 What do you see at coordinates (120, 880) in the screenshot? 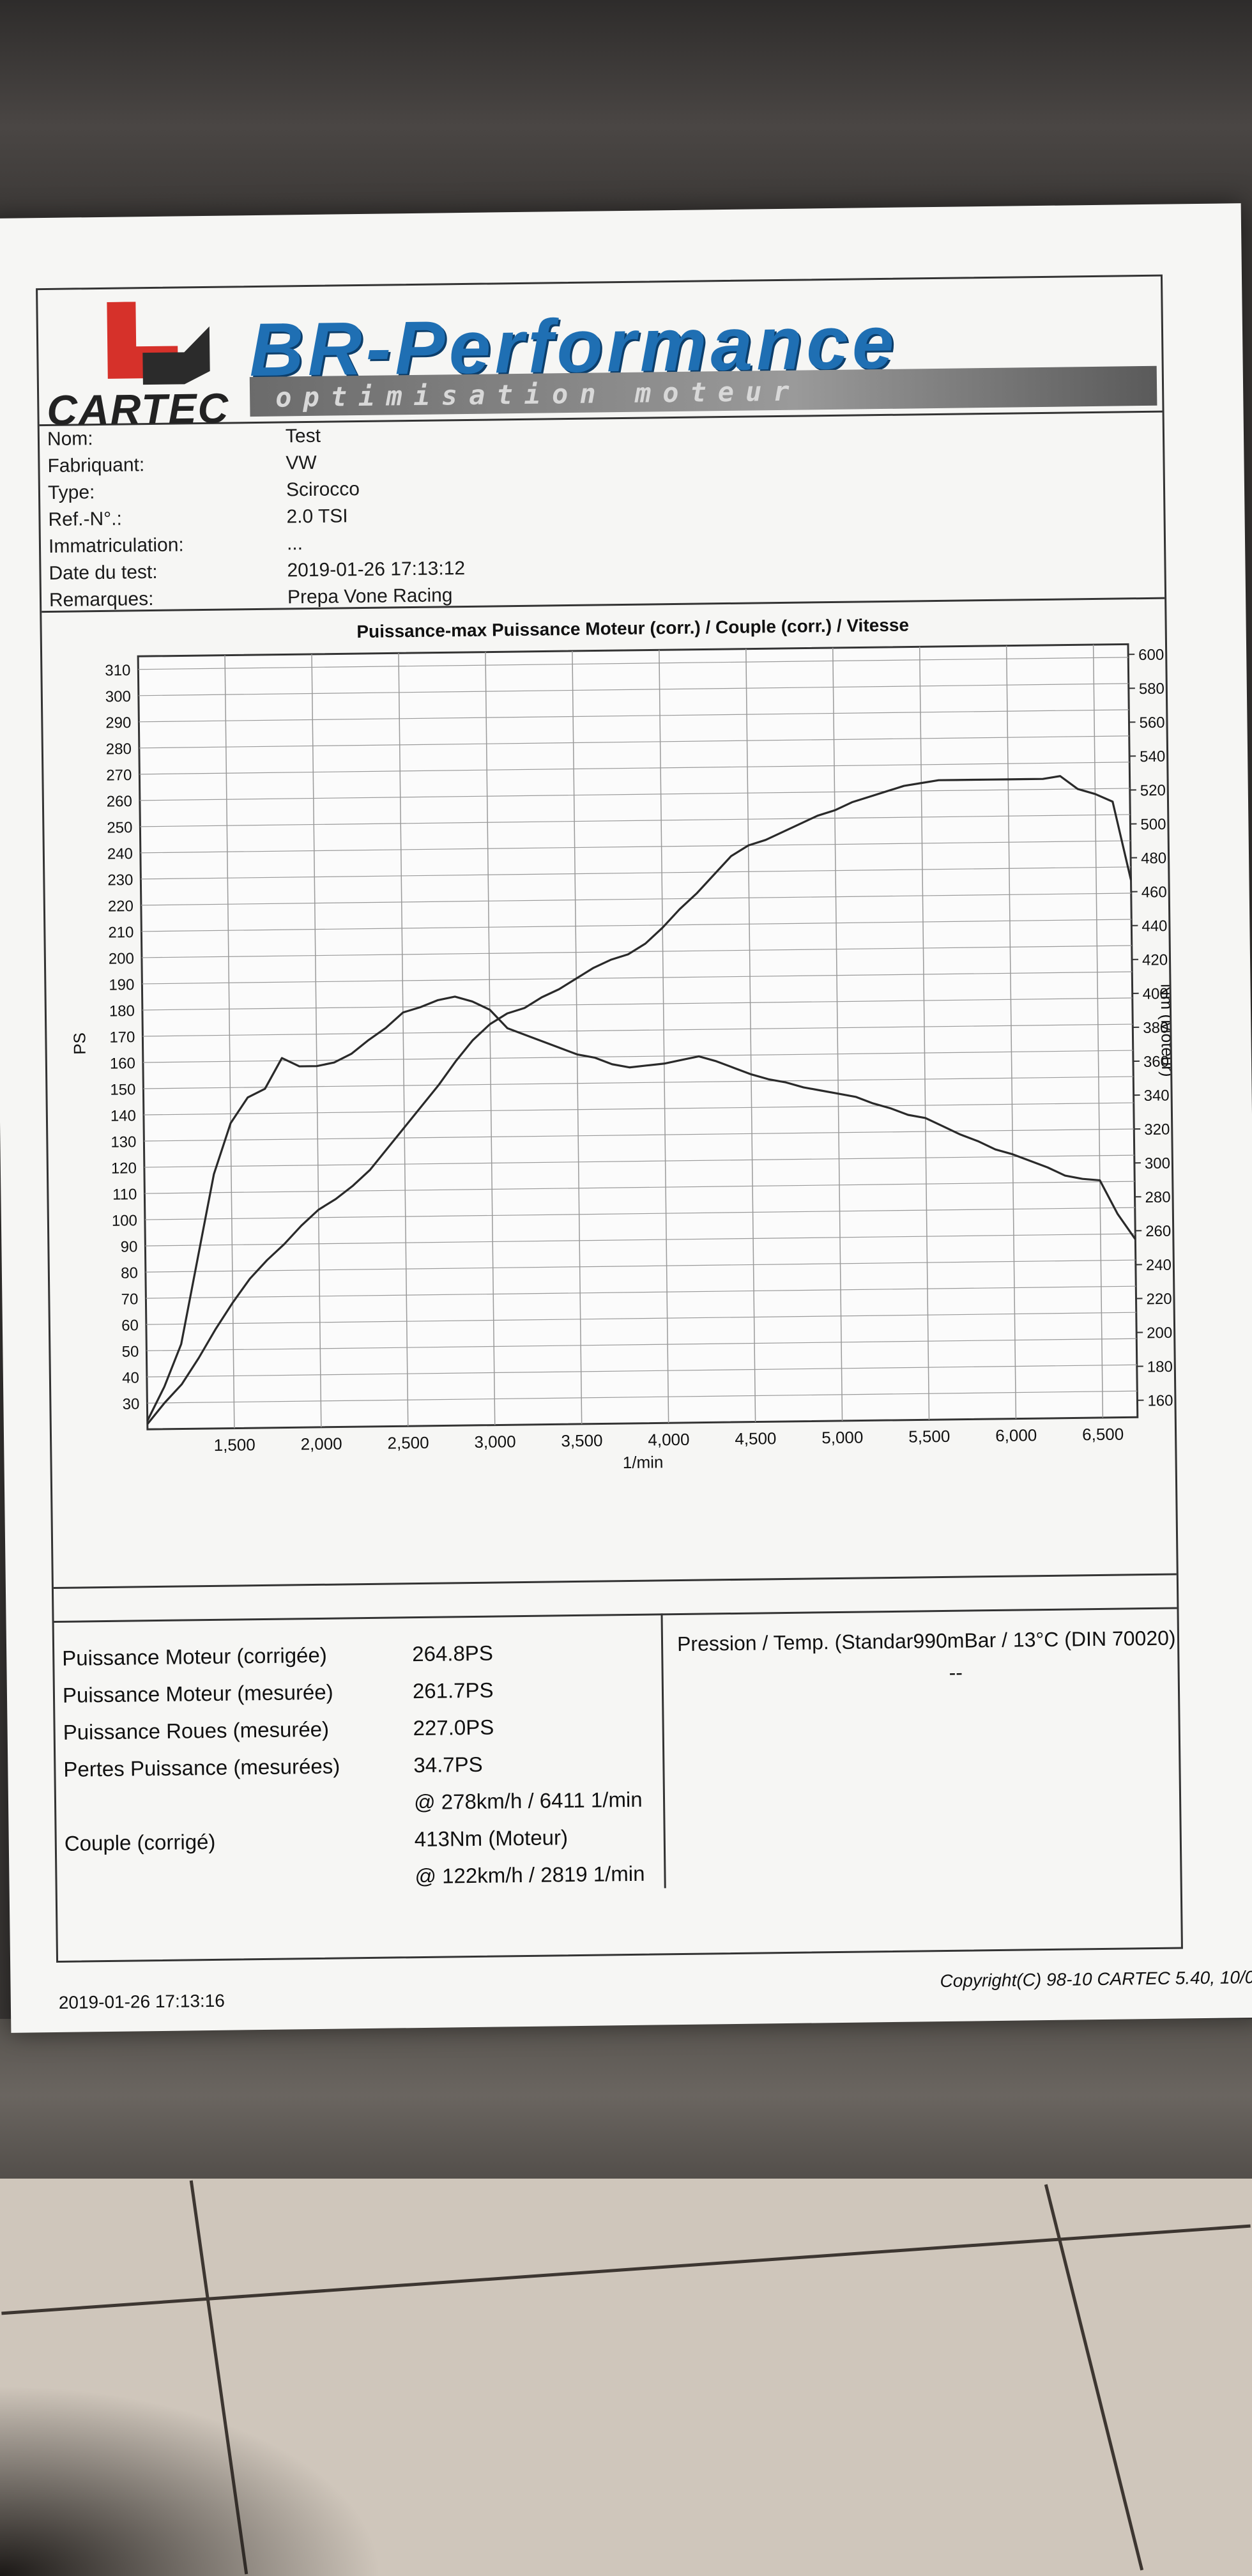
I see `y-left-tick-label: 230` at bounding box center [120, 880].